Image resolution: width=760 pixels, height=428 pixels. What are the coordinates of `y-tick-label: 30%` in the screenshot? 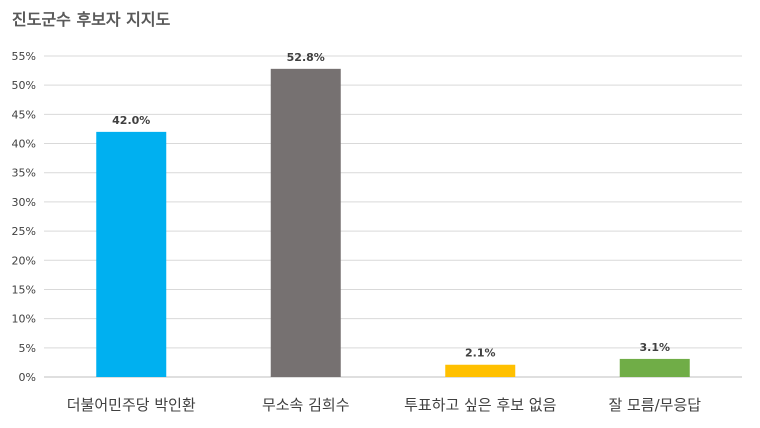 It's located at (24, 202).